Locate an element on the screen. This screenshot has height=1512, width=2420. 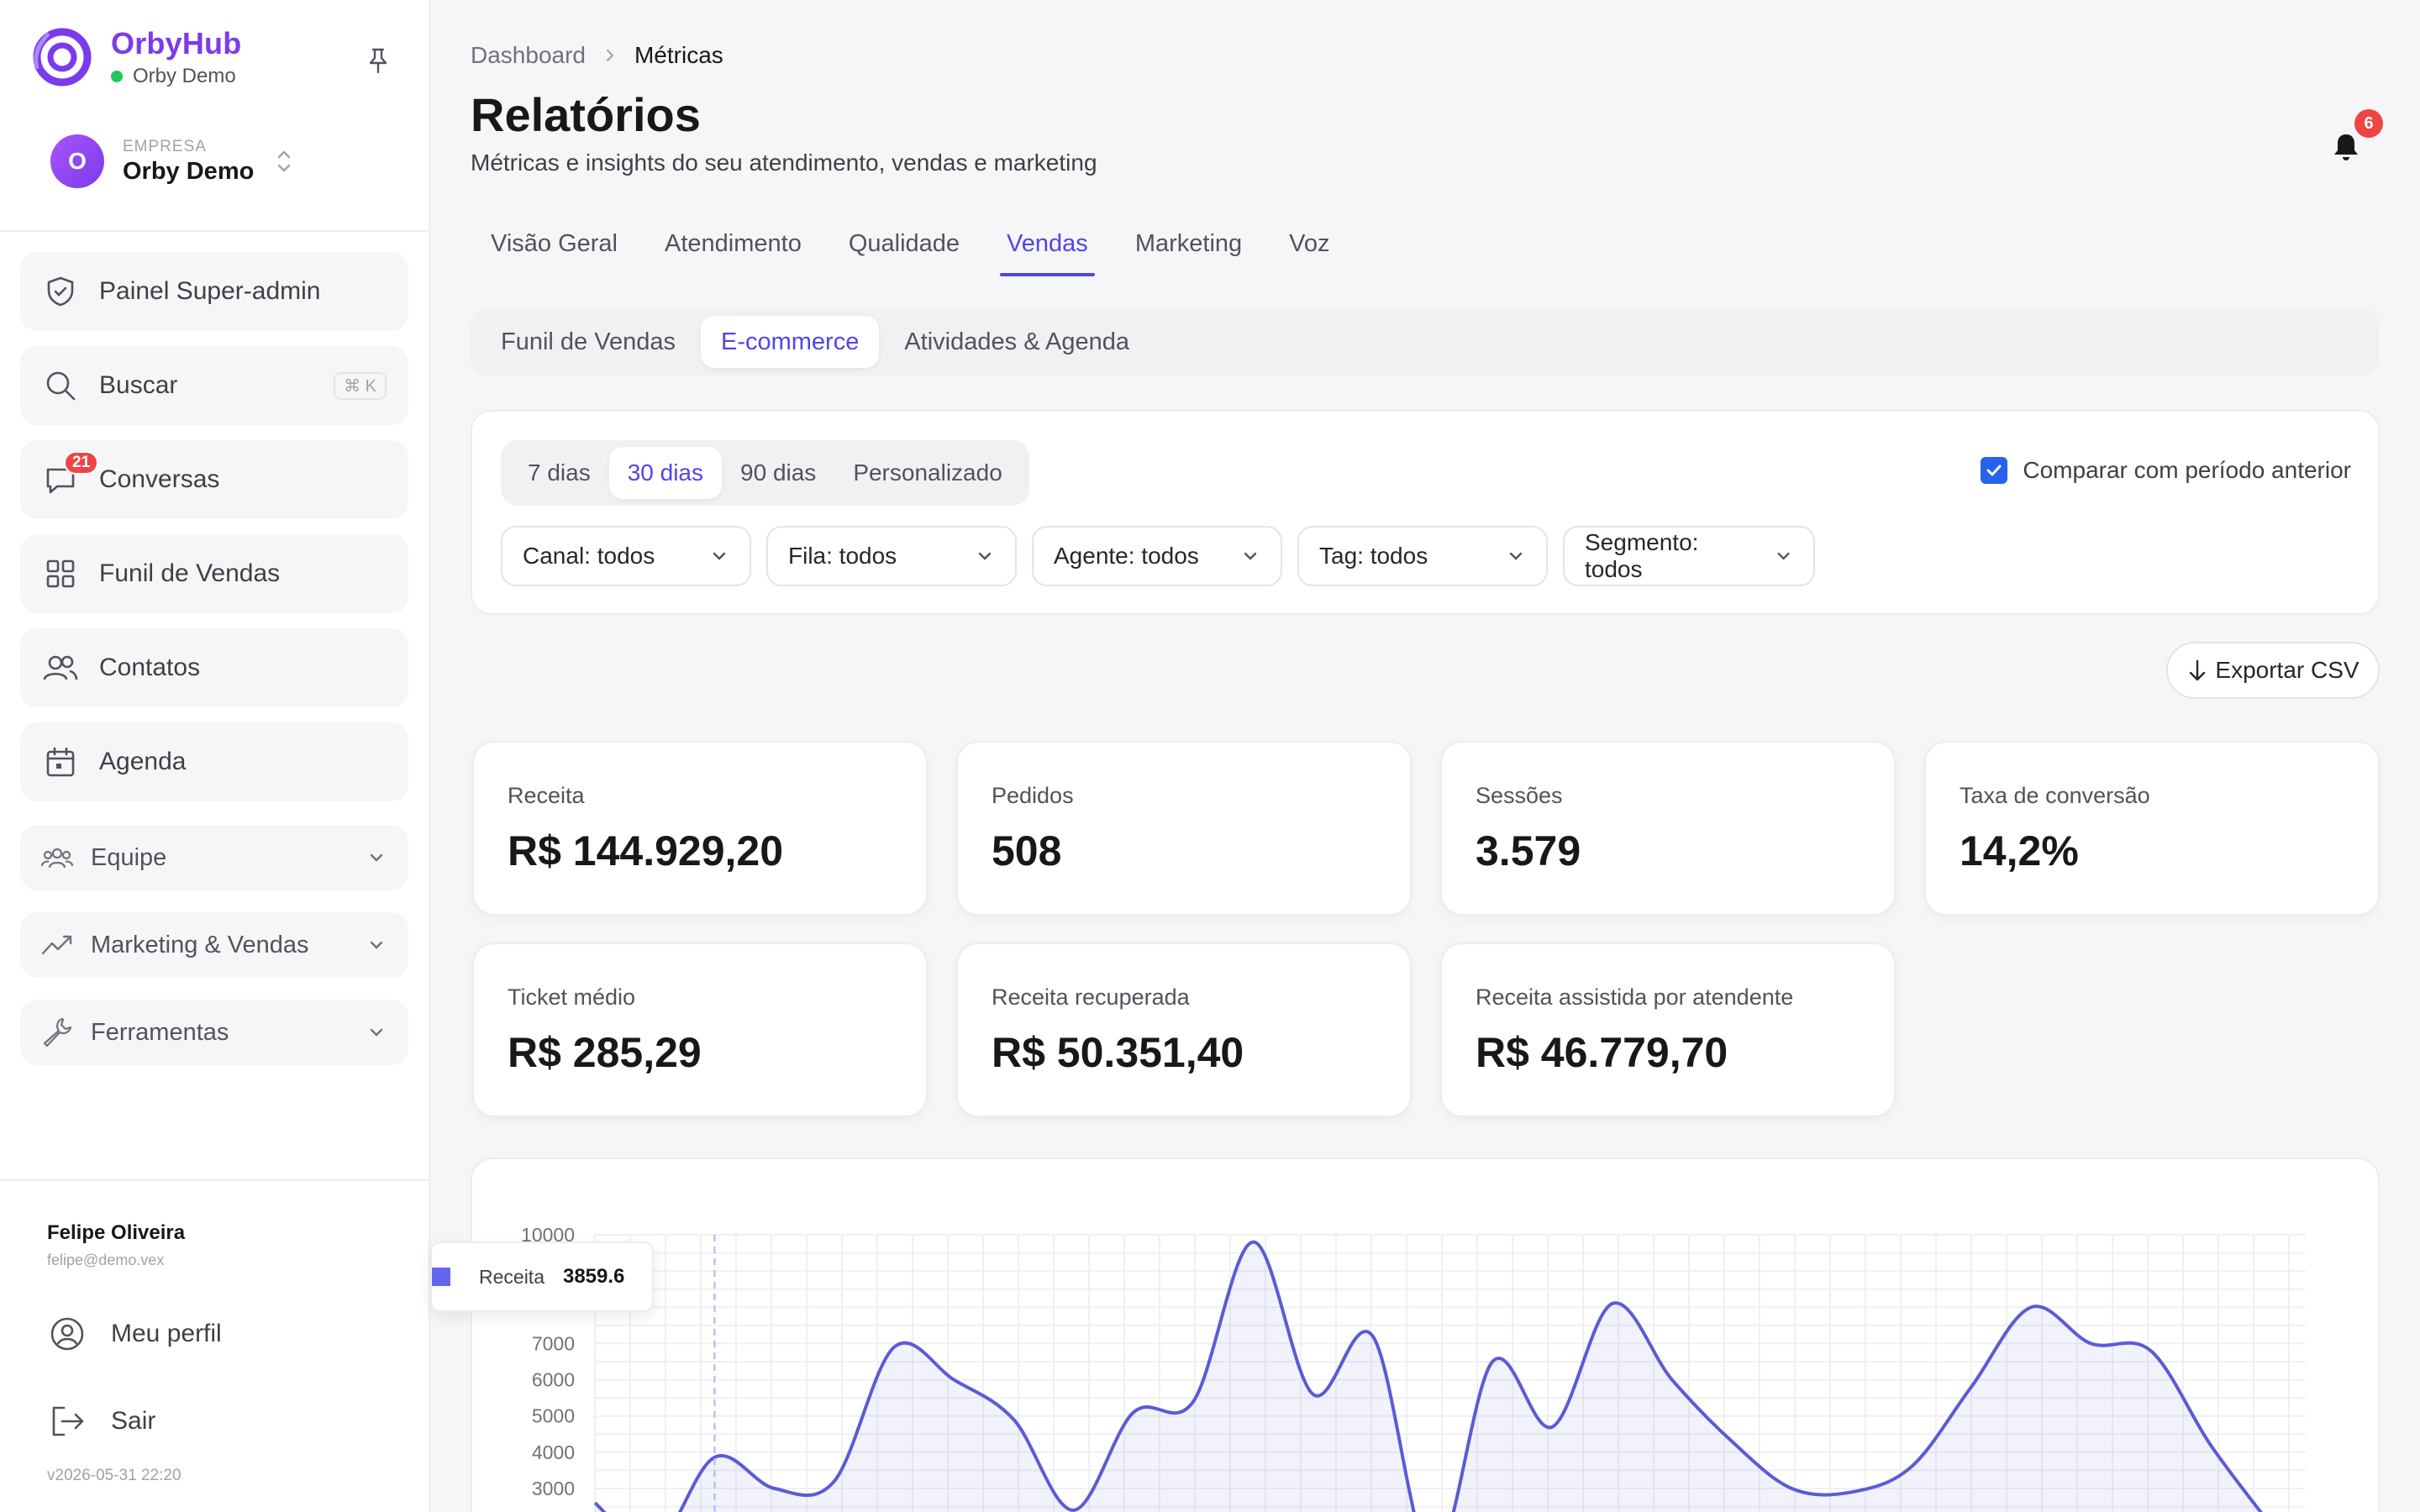
breadcrumb: Dashboard Métricas is located at coordinates (597, 55).